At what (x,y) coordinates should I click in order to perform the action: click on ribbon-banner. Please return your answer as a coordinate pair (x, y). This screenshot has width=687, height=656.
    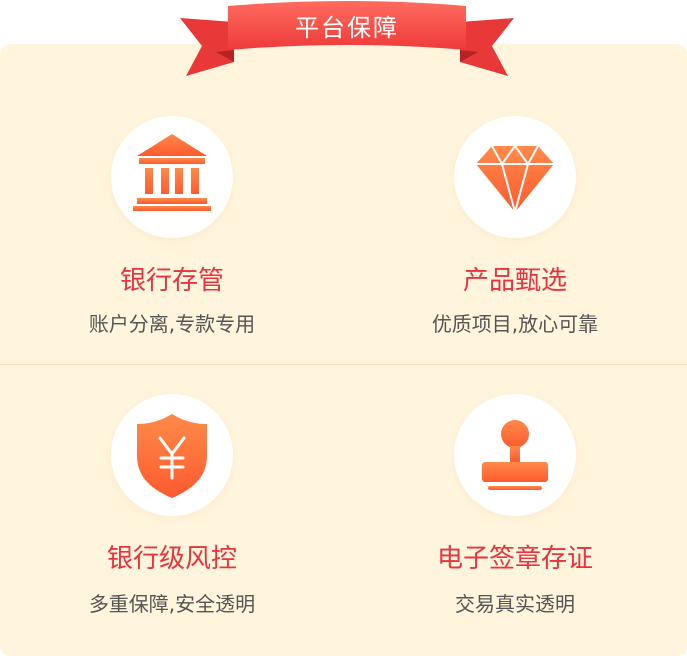
    Looking at the image, I should click on (347, 38).